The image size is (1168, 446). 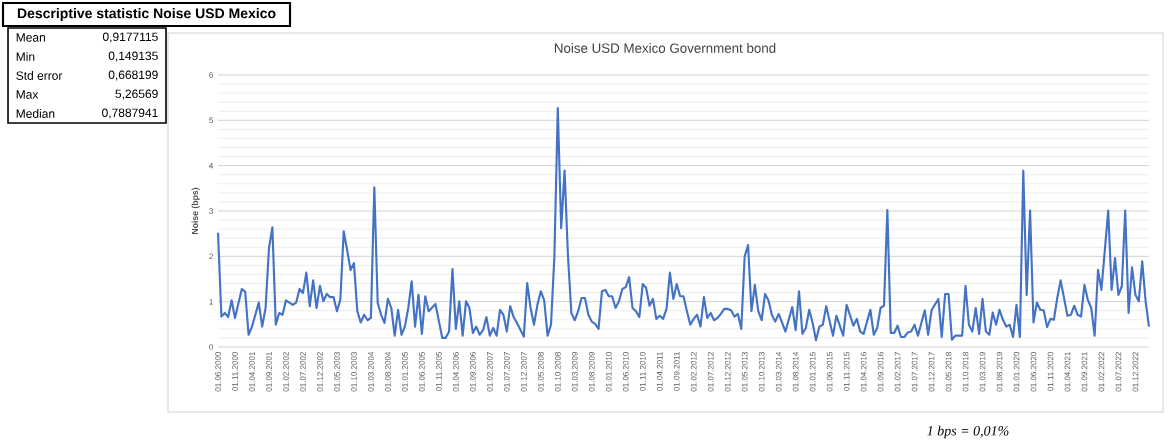 I want to click on y-tick-label: 2, so click(x=211, y=256).